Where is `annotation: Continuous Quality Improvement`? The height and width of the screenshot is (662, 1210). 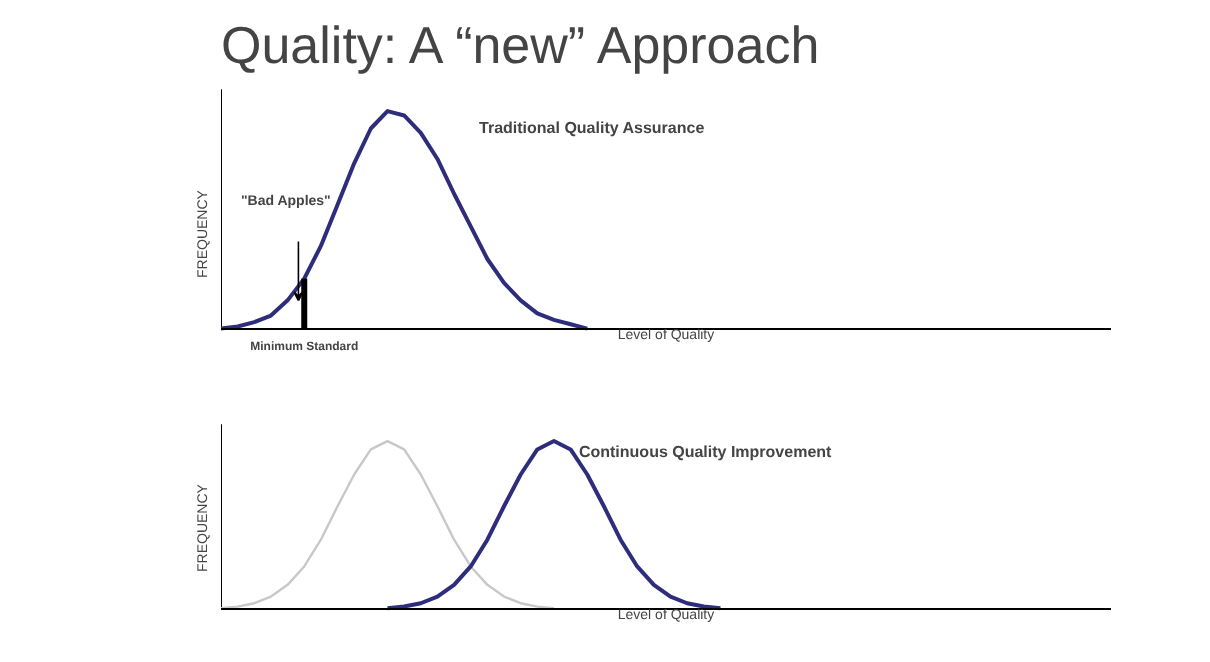
annotation: Continuous Quality Improvement is located at coordinates (705, 452).